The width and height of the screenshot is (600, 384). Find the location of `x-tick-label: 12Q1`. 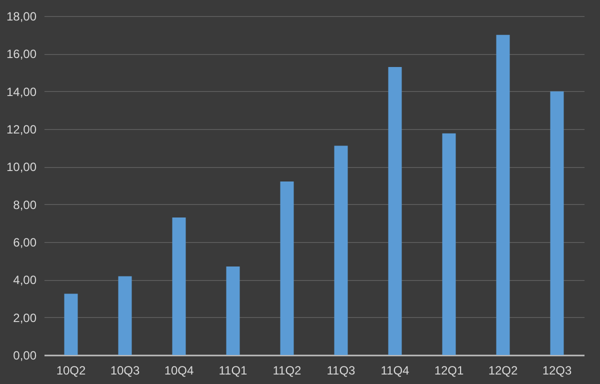

x-tick-label: 12Q1 is located at coordinates (449, 371).